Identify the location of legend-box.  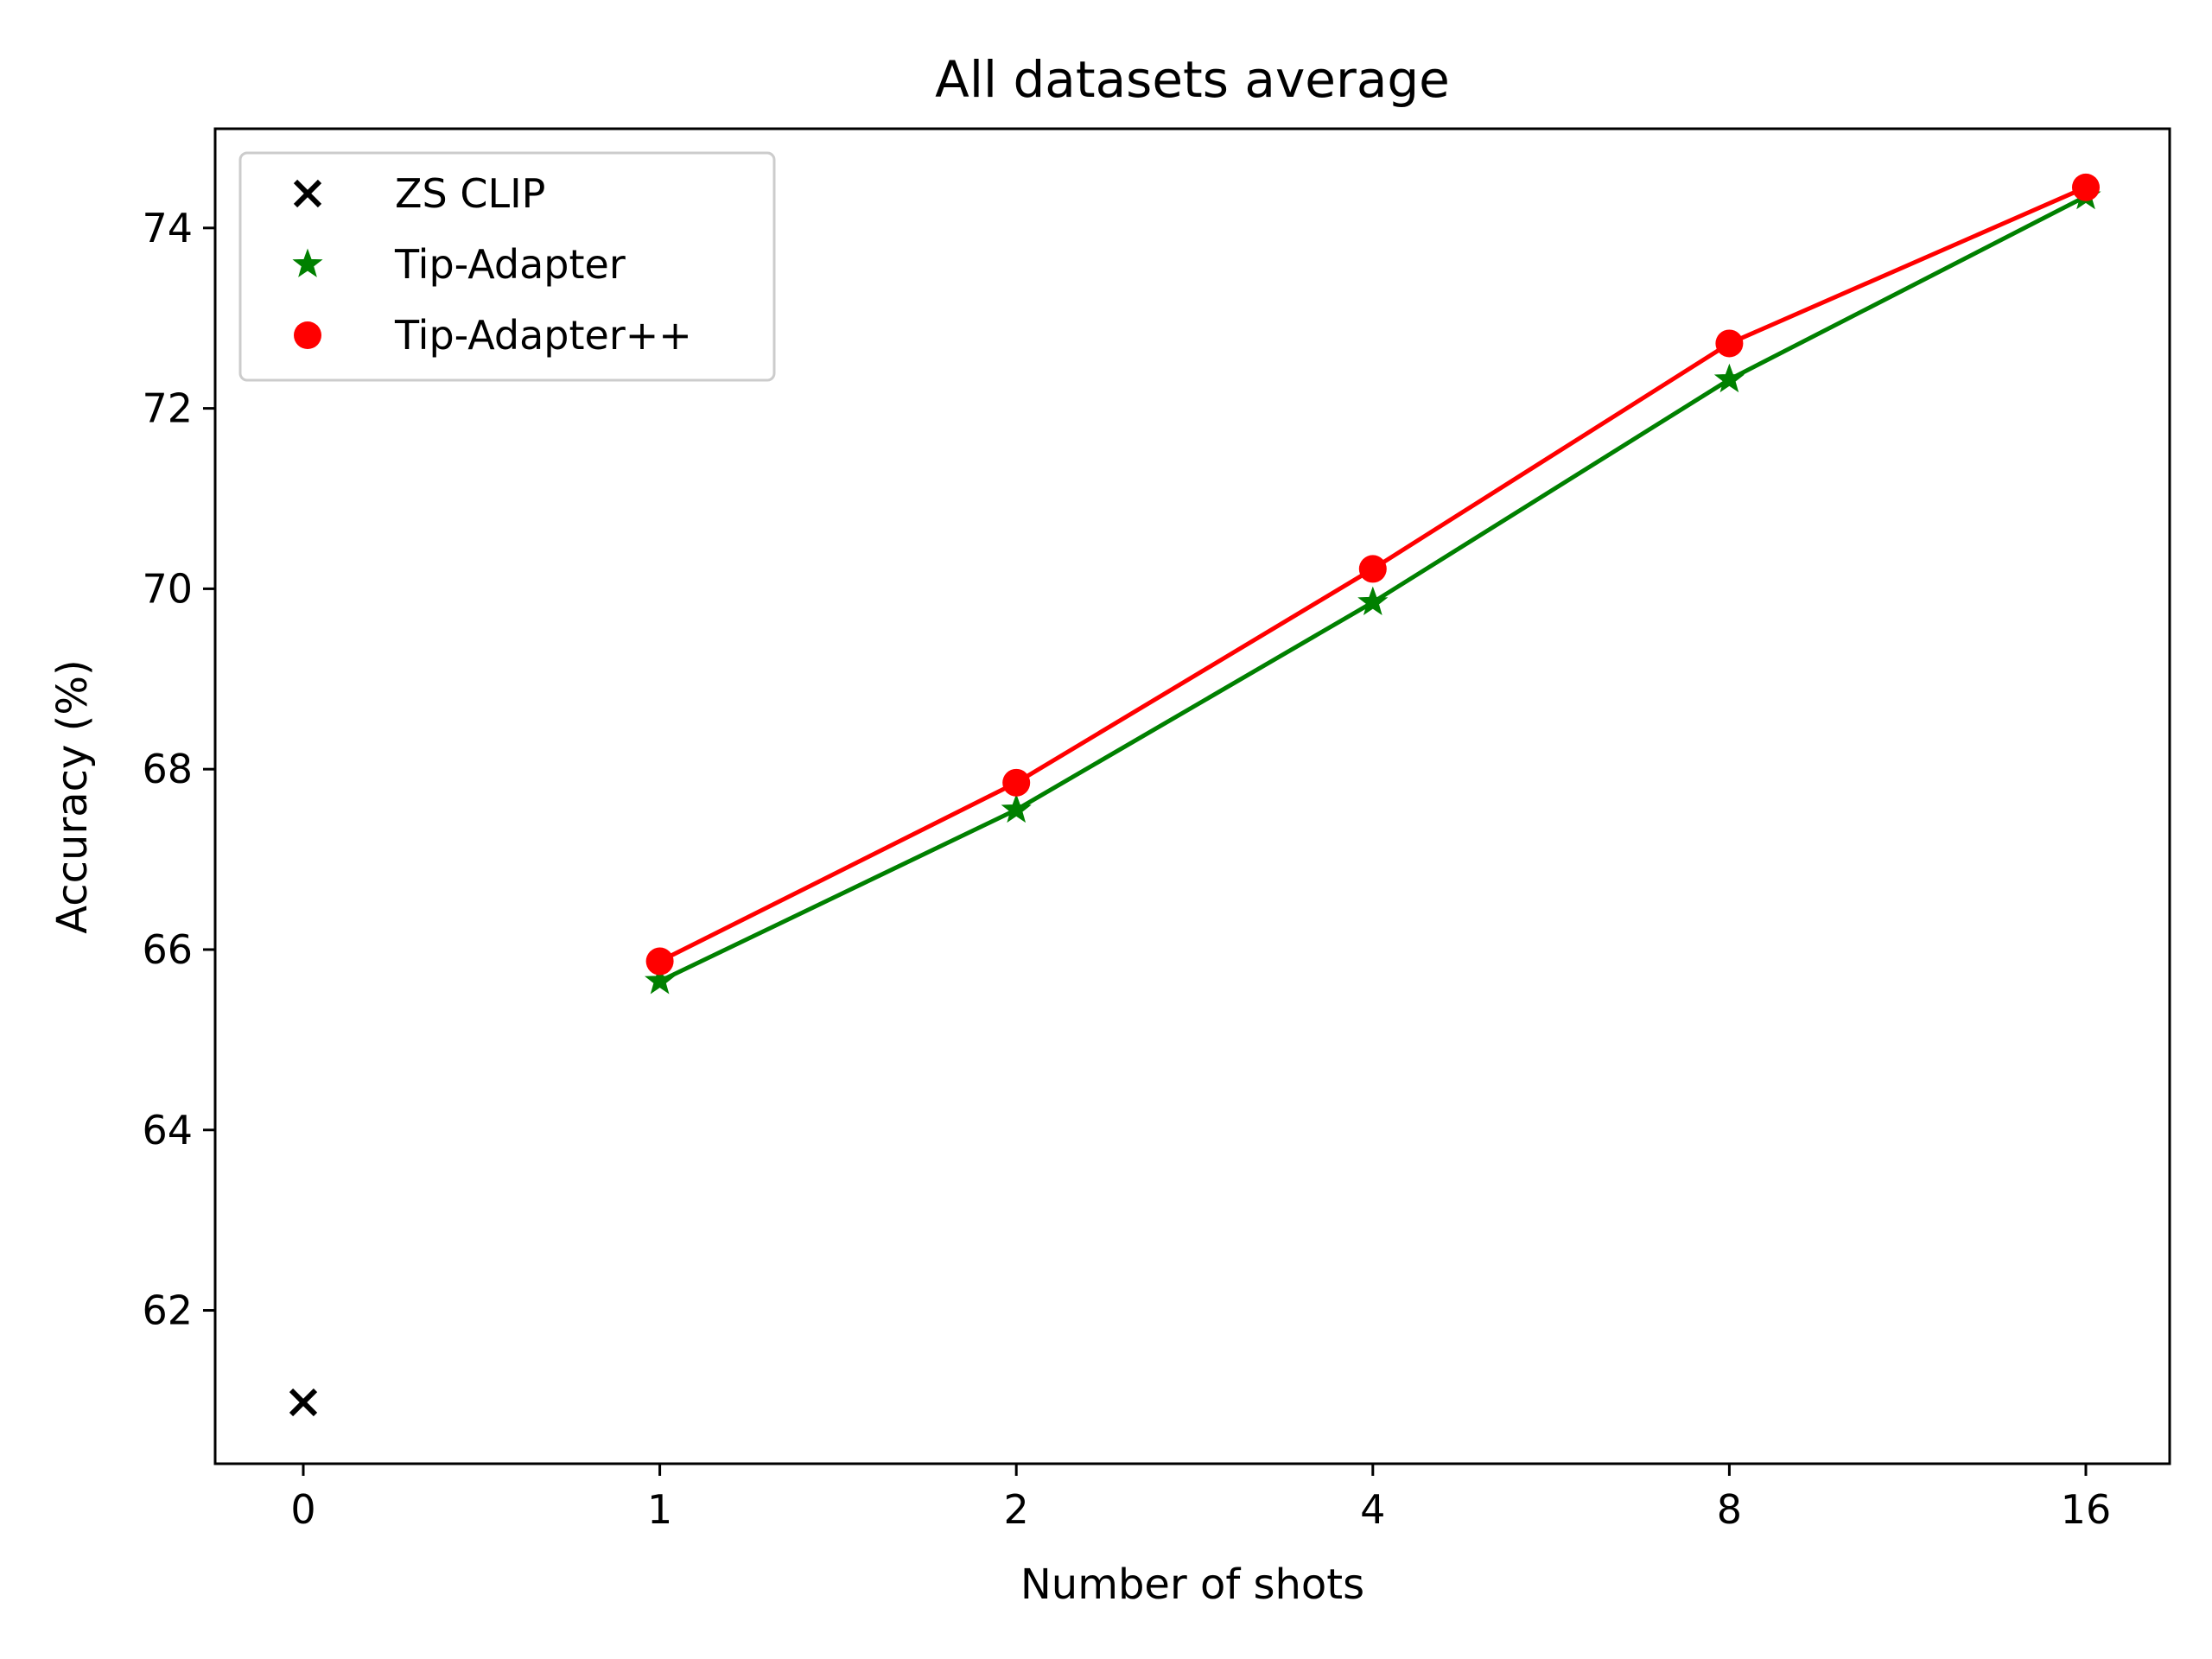
(507, 266).